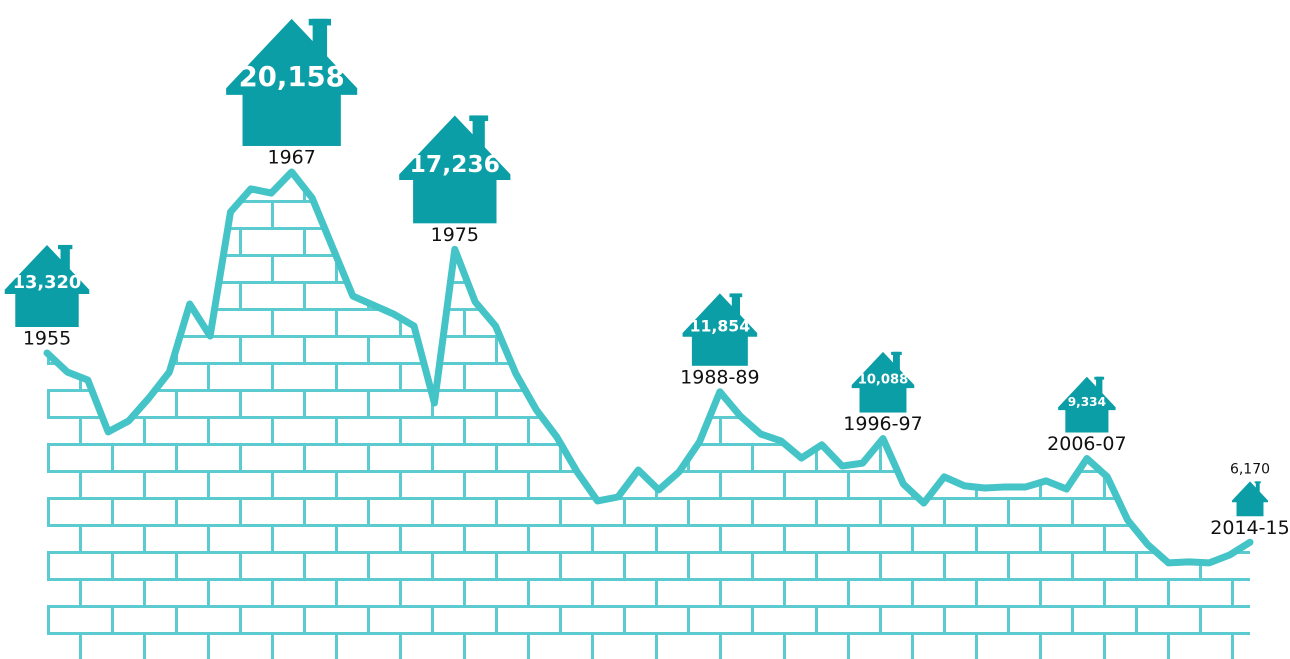  I want to click on house-annotation: 2014-15 6,170, so click(1249, 499).